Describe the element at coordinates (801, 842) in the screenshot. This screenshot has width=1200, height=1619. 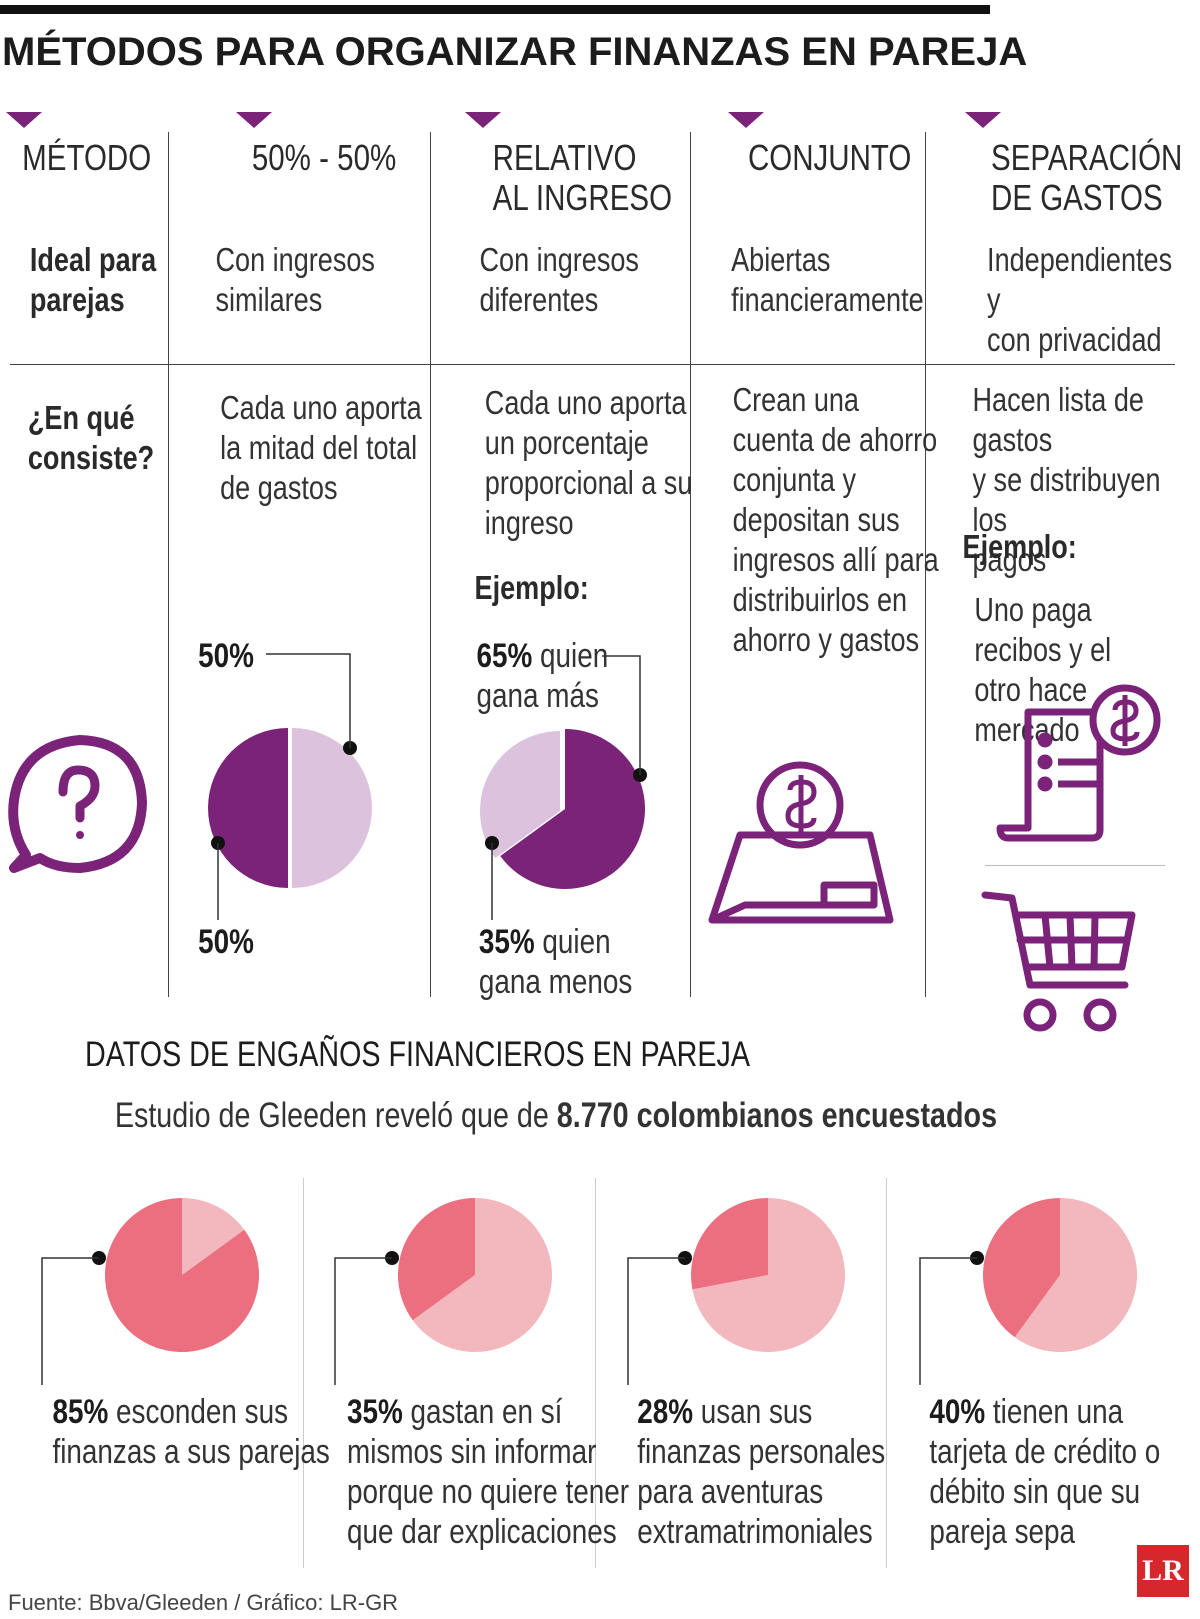
I see `piggy-bank-coin-icon` at that location.